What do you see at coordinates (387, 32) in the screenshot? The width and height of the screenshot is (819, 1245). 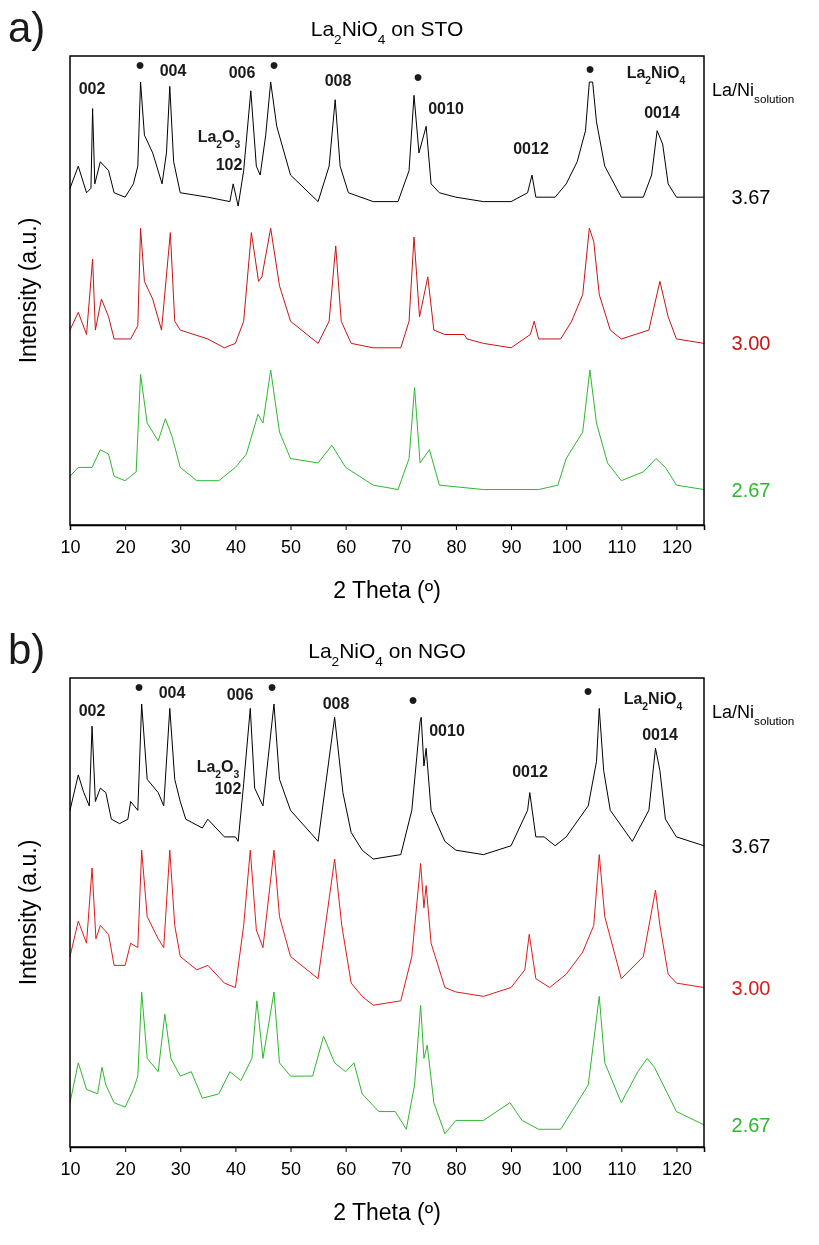 I see `chart-title: La$_{2}$NiO$_{4}$ on STO` at bounding box center [387, 32].